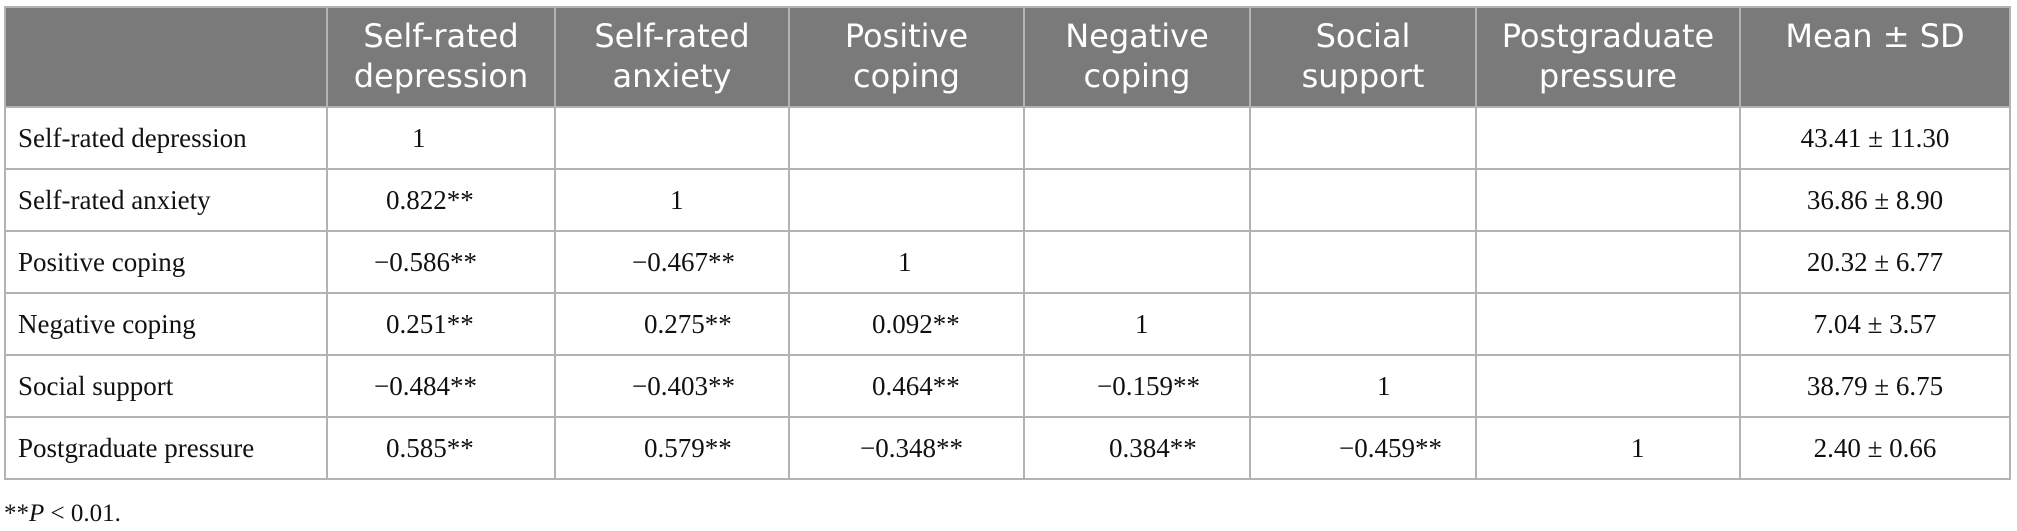 The width and height of the screenshot is (2017, 531). I want to click on header-self-rated-anxiety: Self-rated anxiety, so click(672, 57).